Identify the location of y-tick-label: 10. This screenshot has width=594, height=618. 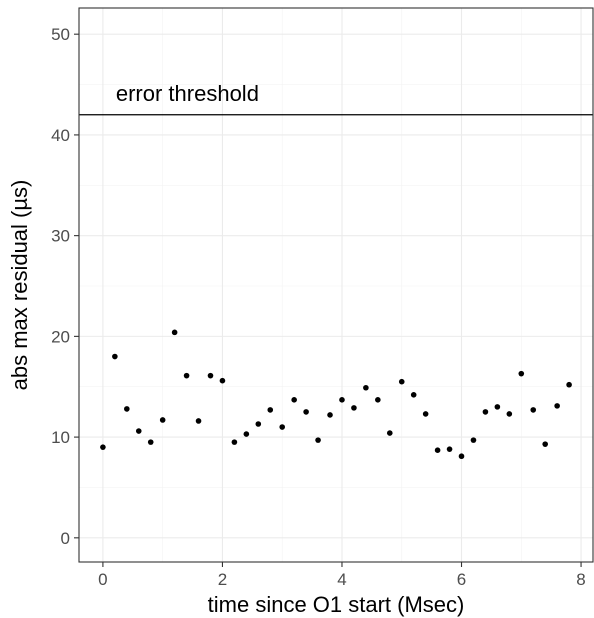
(60, 437).